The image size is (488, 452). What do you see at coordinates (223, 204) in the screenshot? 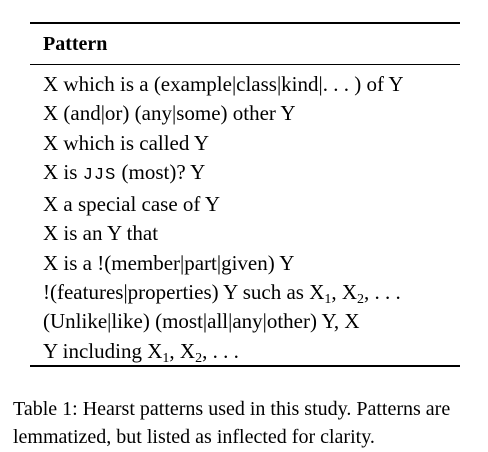
I see `pattern-row: X a special case of Y` at bounding box center [223, 204].